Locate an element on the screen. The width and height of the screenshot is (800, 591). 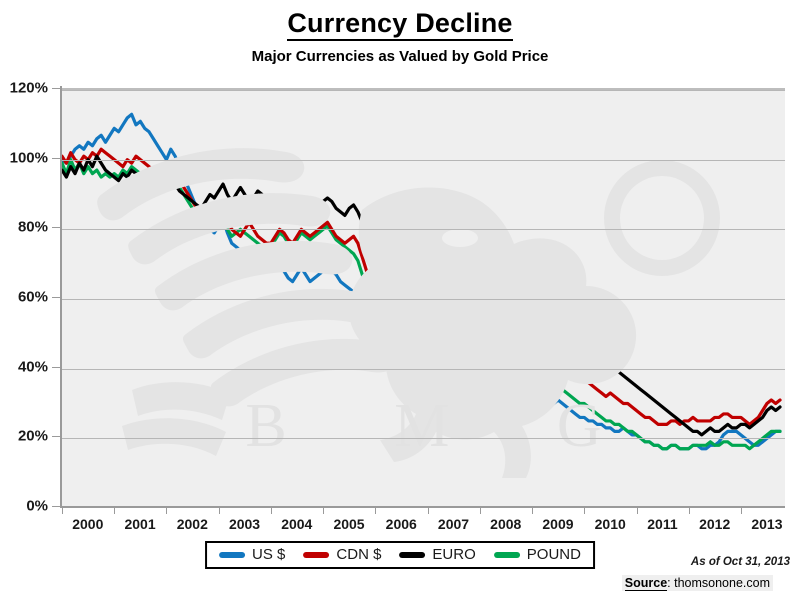
source-note: Source: thomsonone.com is located at coordinates (697, 583).